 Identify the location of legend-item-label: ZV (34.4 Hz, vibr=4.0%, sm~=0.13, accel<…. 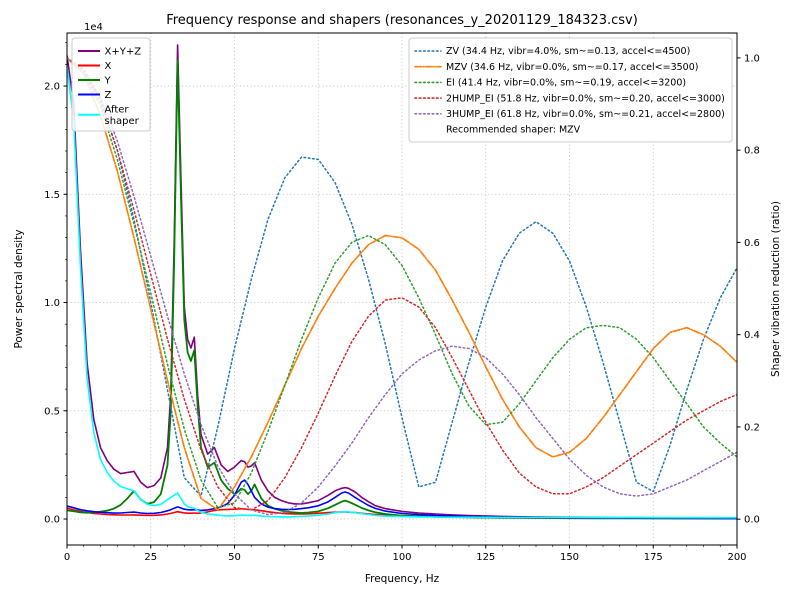
(568, 51).